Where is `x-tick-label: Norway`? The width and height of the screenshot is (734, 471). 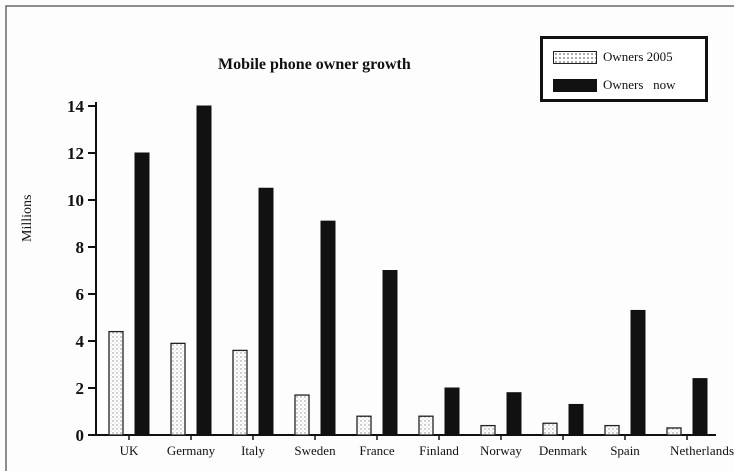
x-tick-label: Norway is located at coordinates (501, 450).